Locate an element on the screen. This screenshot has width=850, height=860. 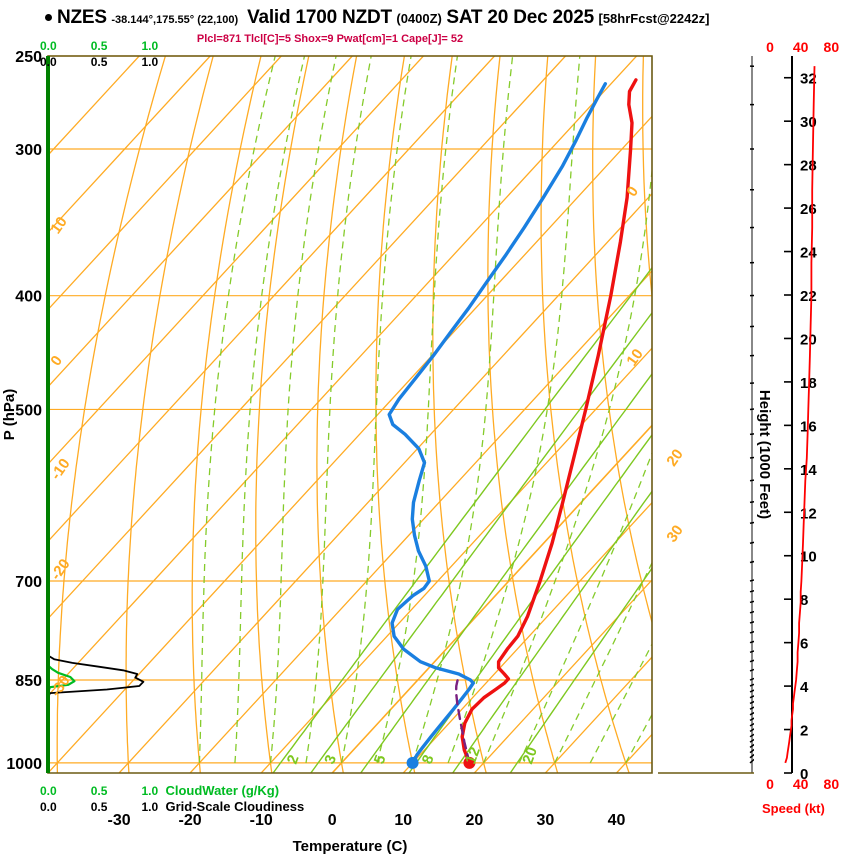
svg-text: 1000 is located at coordinates (24, 764).